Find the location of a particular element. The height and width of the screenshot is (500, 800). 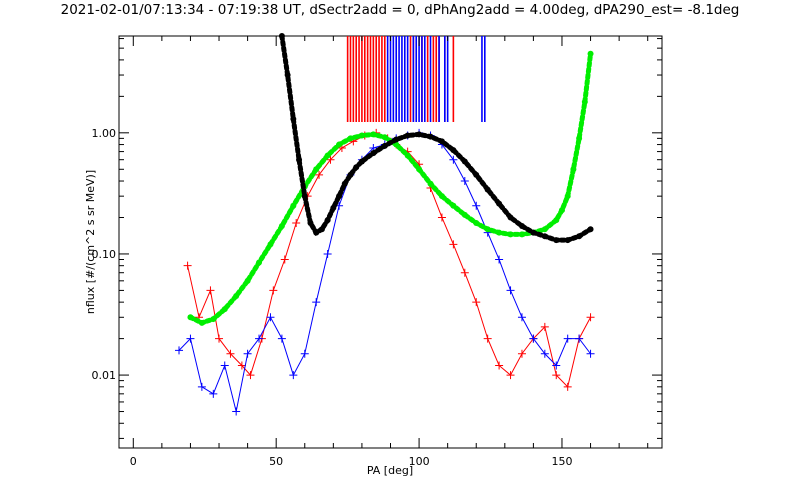

y-tick-label: 0.01 is located at coordinates (104, 375).